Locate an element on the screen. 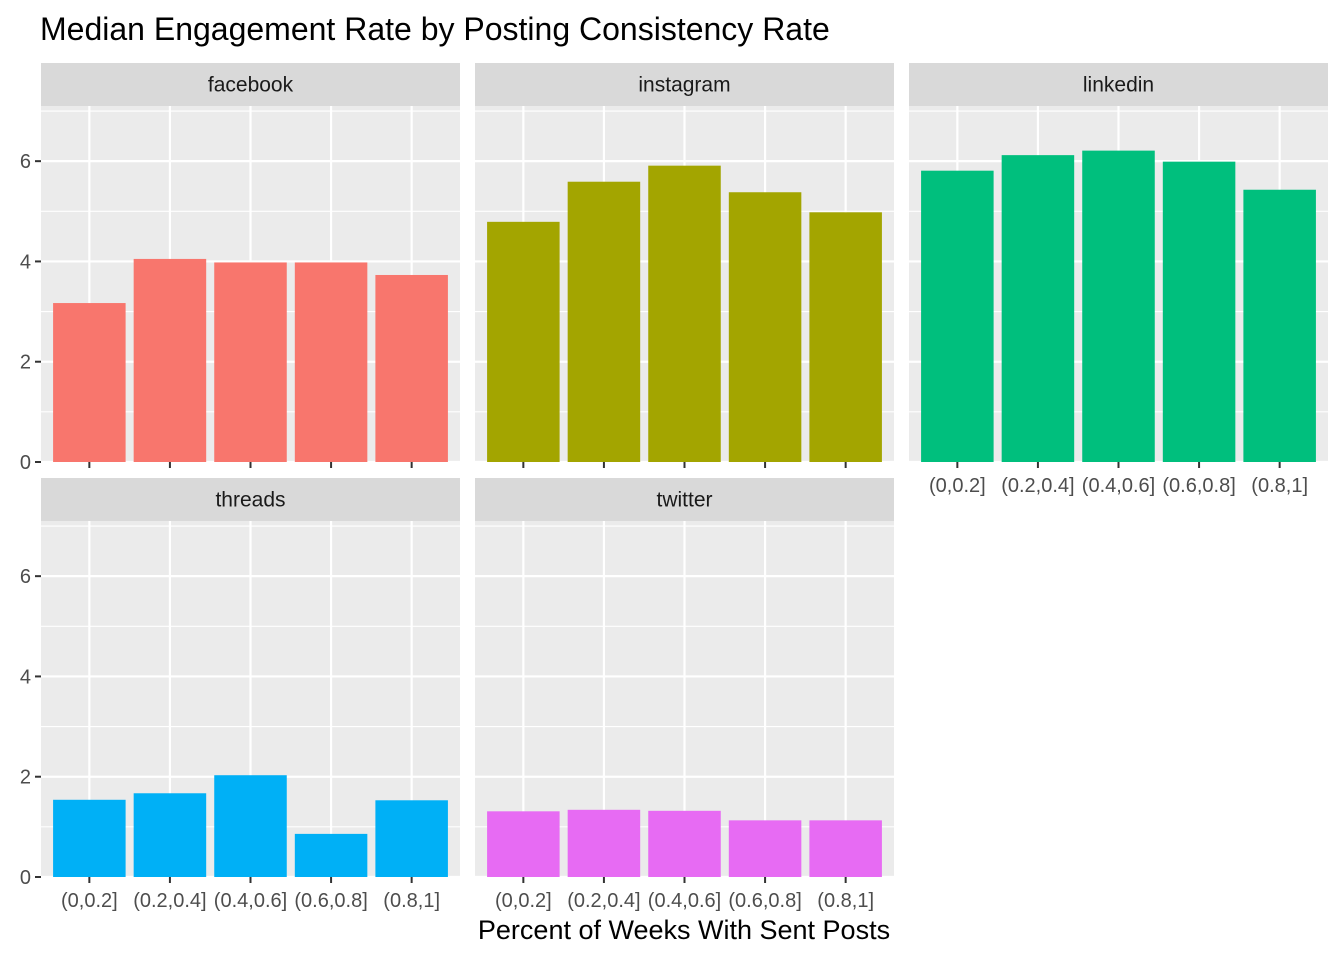 This screenshot has width=1344, height=960. facet-panel-facebook: facebook 0 2 4 6 is located at coordinates (240, 268).